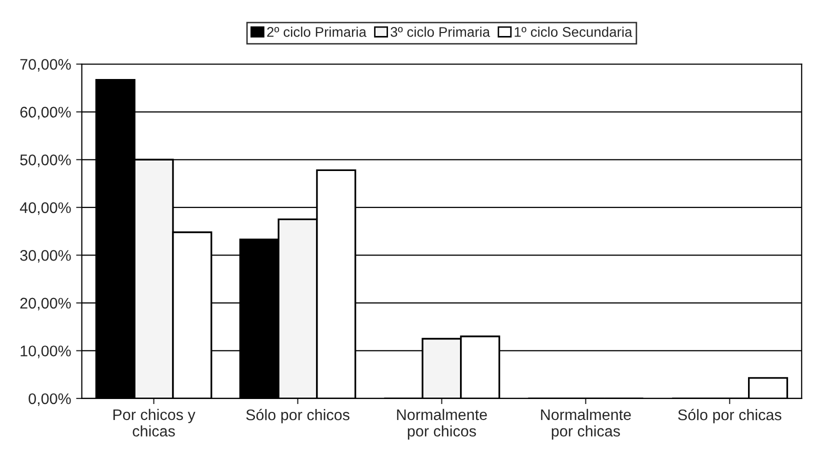 Image resolution: width=818 pixels, height=458 pixels. What do you see at coordinates (45, 352) in the screenshot?
I see `y-tick-label: 10,00%` at bounding box center [45, 352].